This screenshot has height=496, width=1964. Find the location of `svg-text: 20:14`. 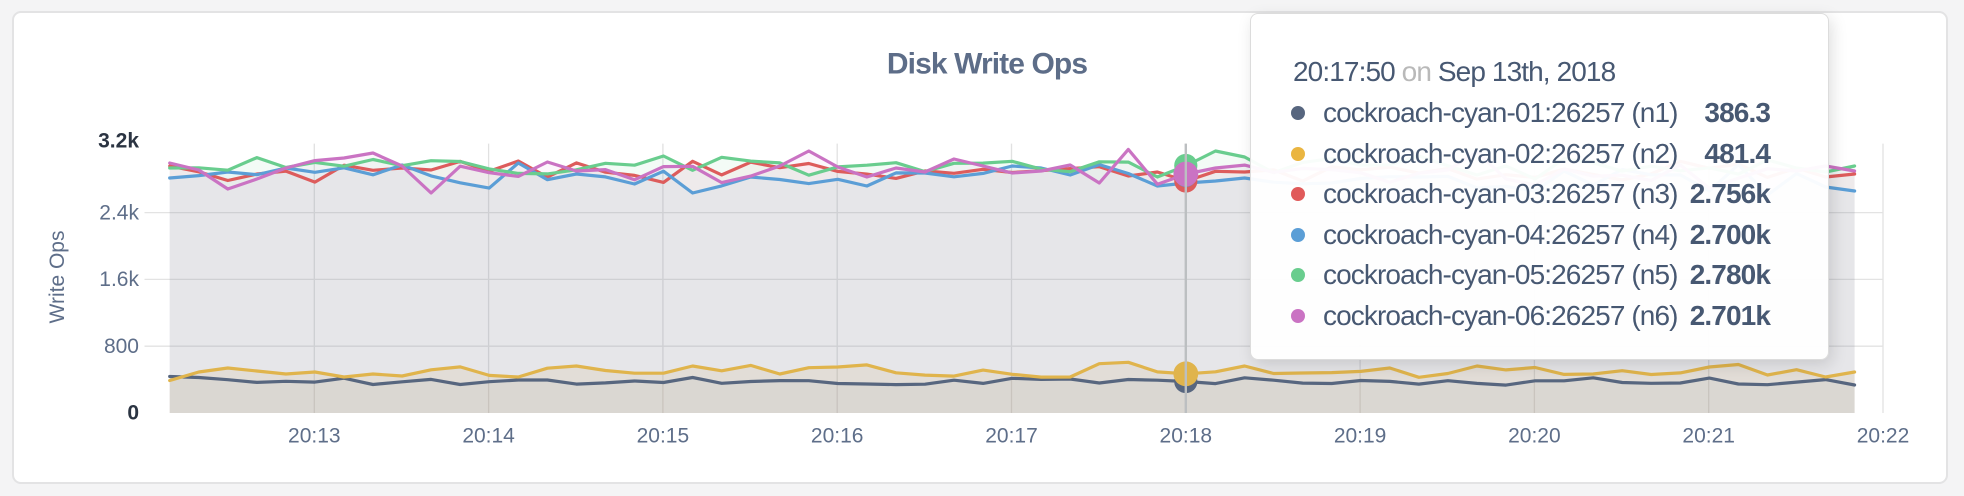

svg-text: 20:14 is located at coordinates (488, 436).